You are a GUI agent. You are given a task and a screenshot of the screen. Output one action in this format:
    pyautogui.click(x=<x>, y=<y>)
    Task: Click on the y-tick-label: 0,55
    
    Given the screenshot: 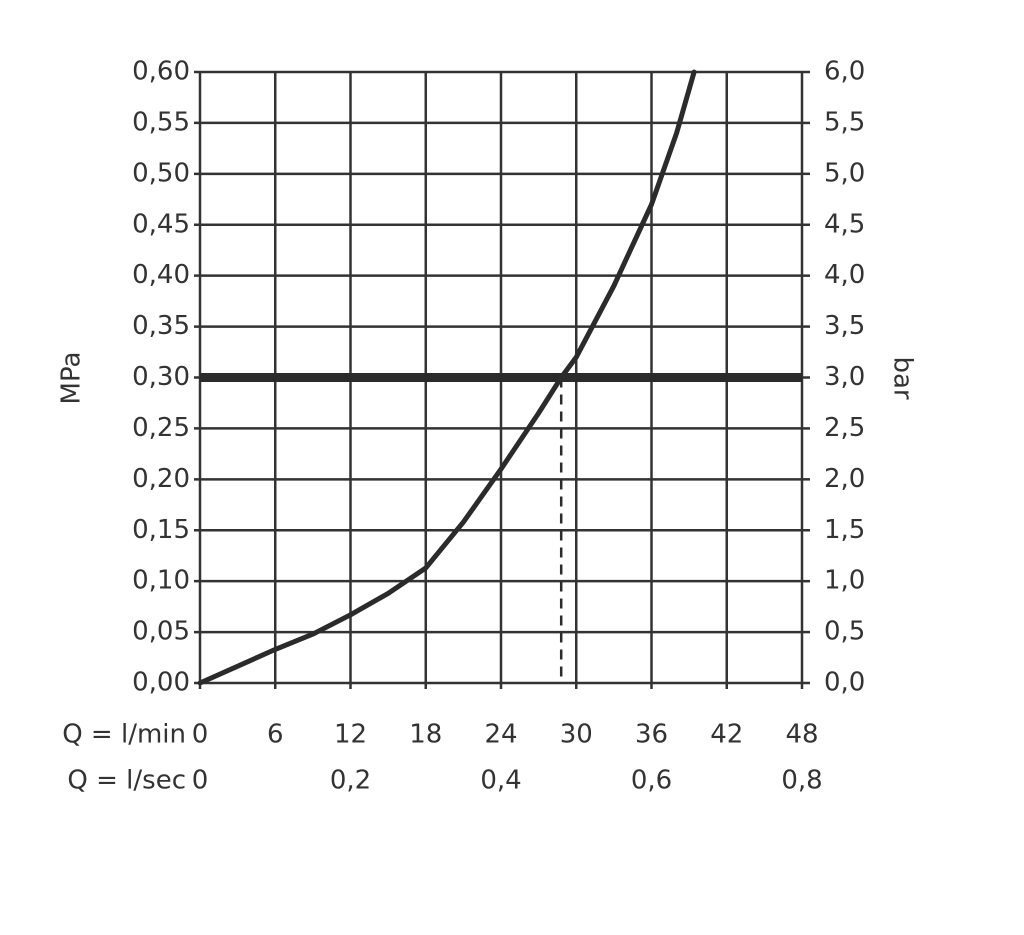 What is the action you would take?
    pyautogui.click(x=161, y=122)
    